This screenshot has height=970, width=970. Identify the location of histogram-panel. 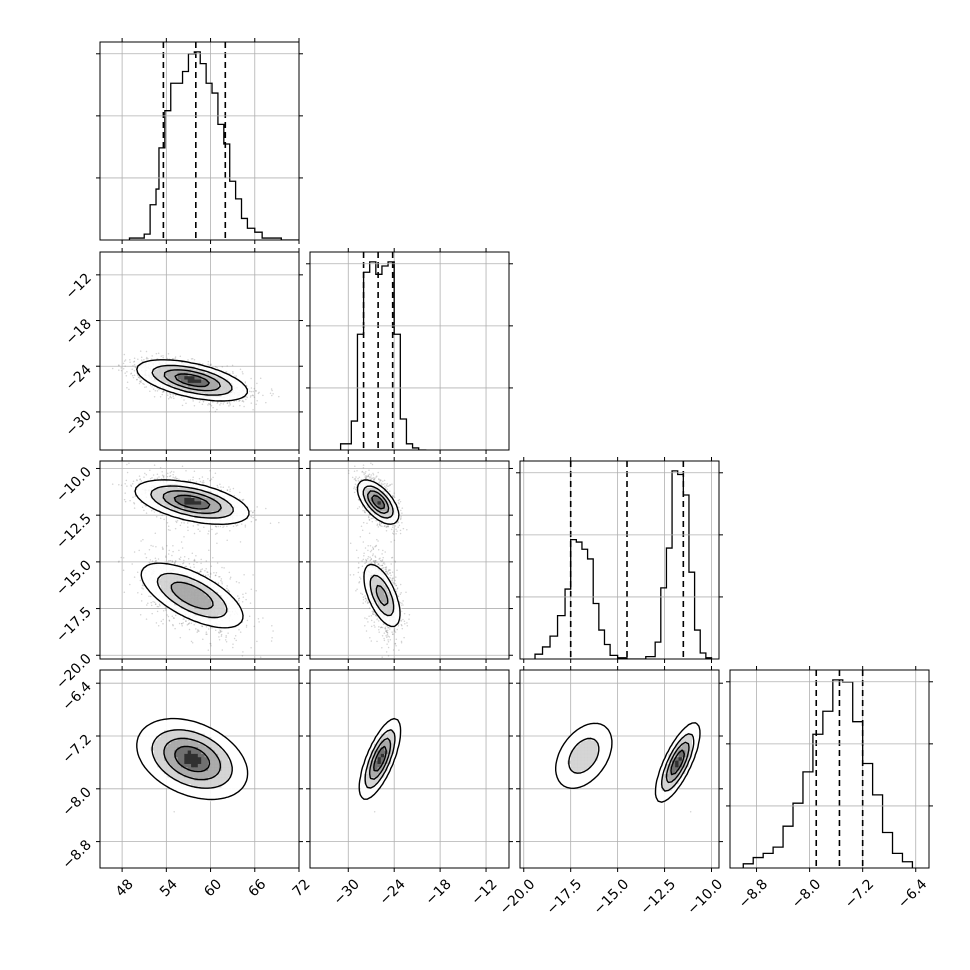
(199, 141).